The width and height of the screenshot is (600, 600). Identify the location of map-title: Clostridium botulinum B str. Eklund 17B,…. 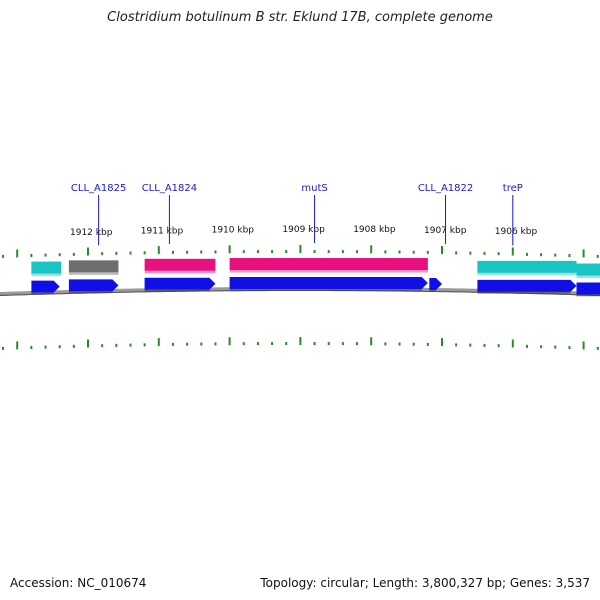
(300, 17).